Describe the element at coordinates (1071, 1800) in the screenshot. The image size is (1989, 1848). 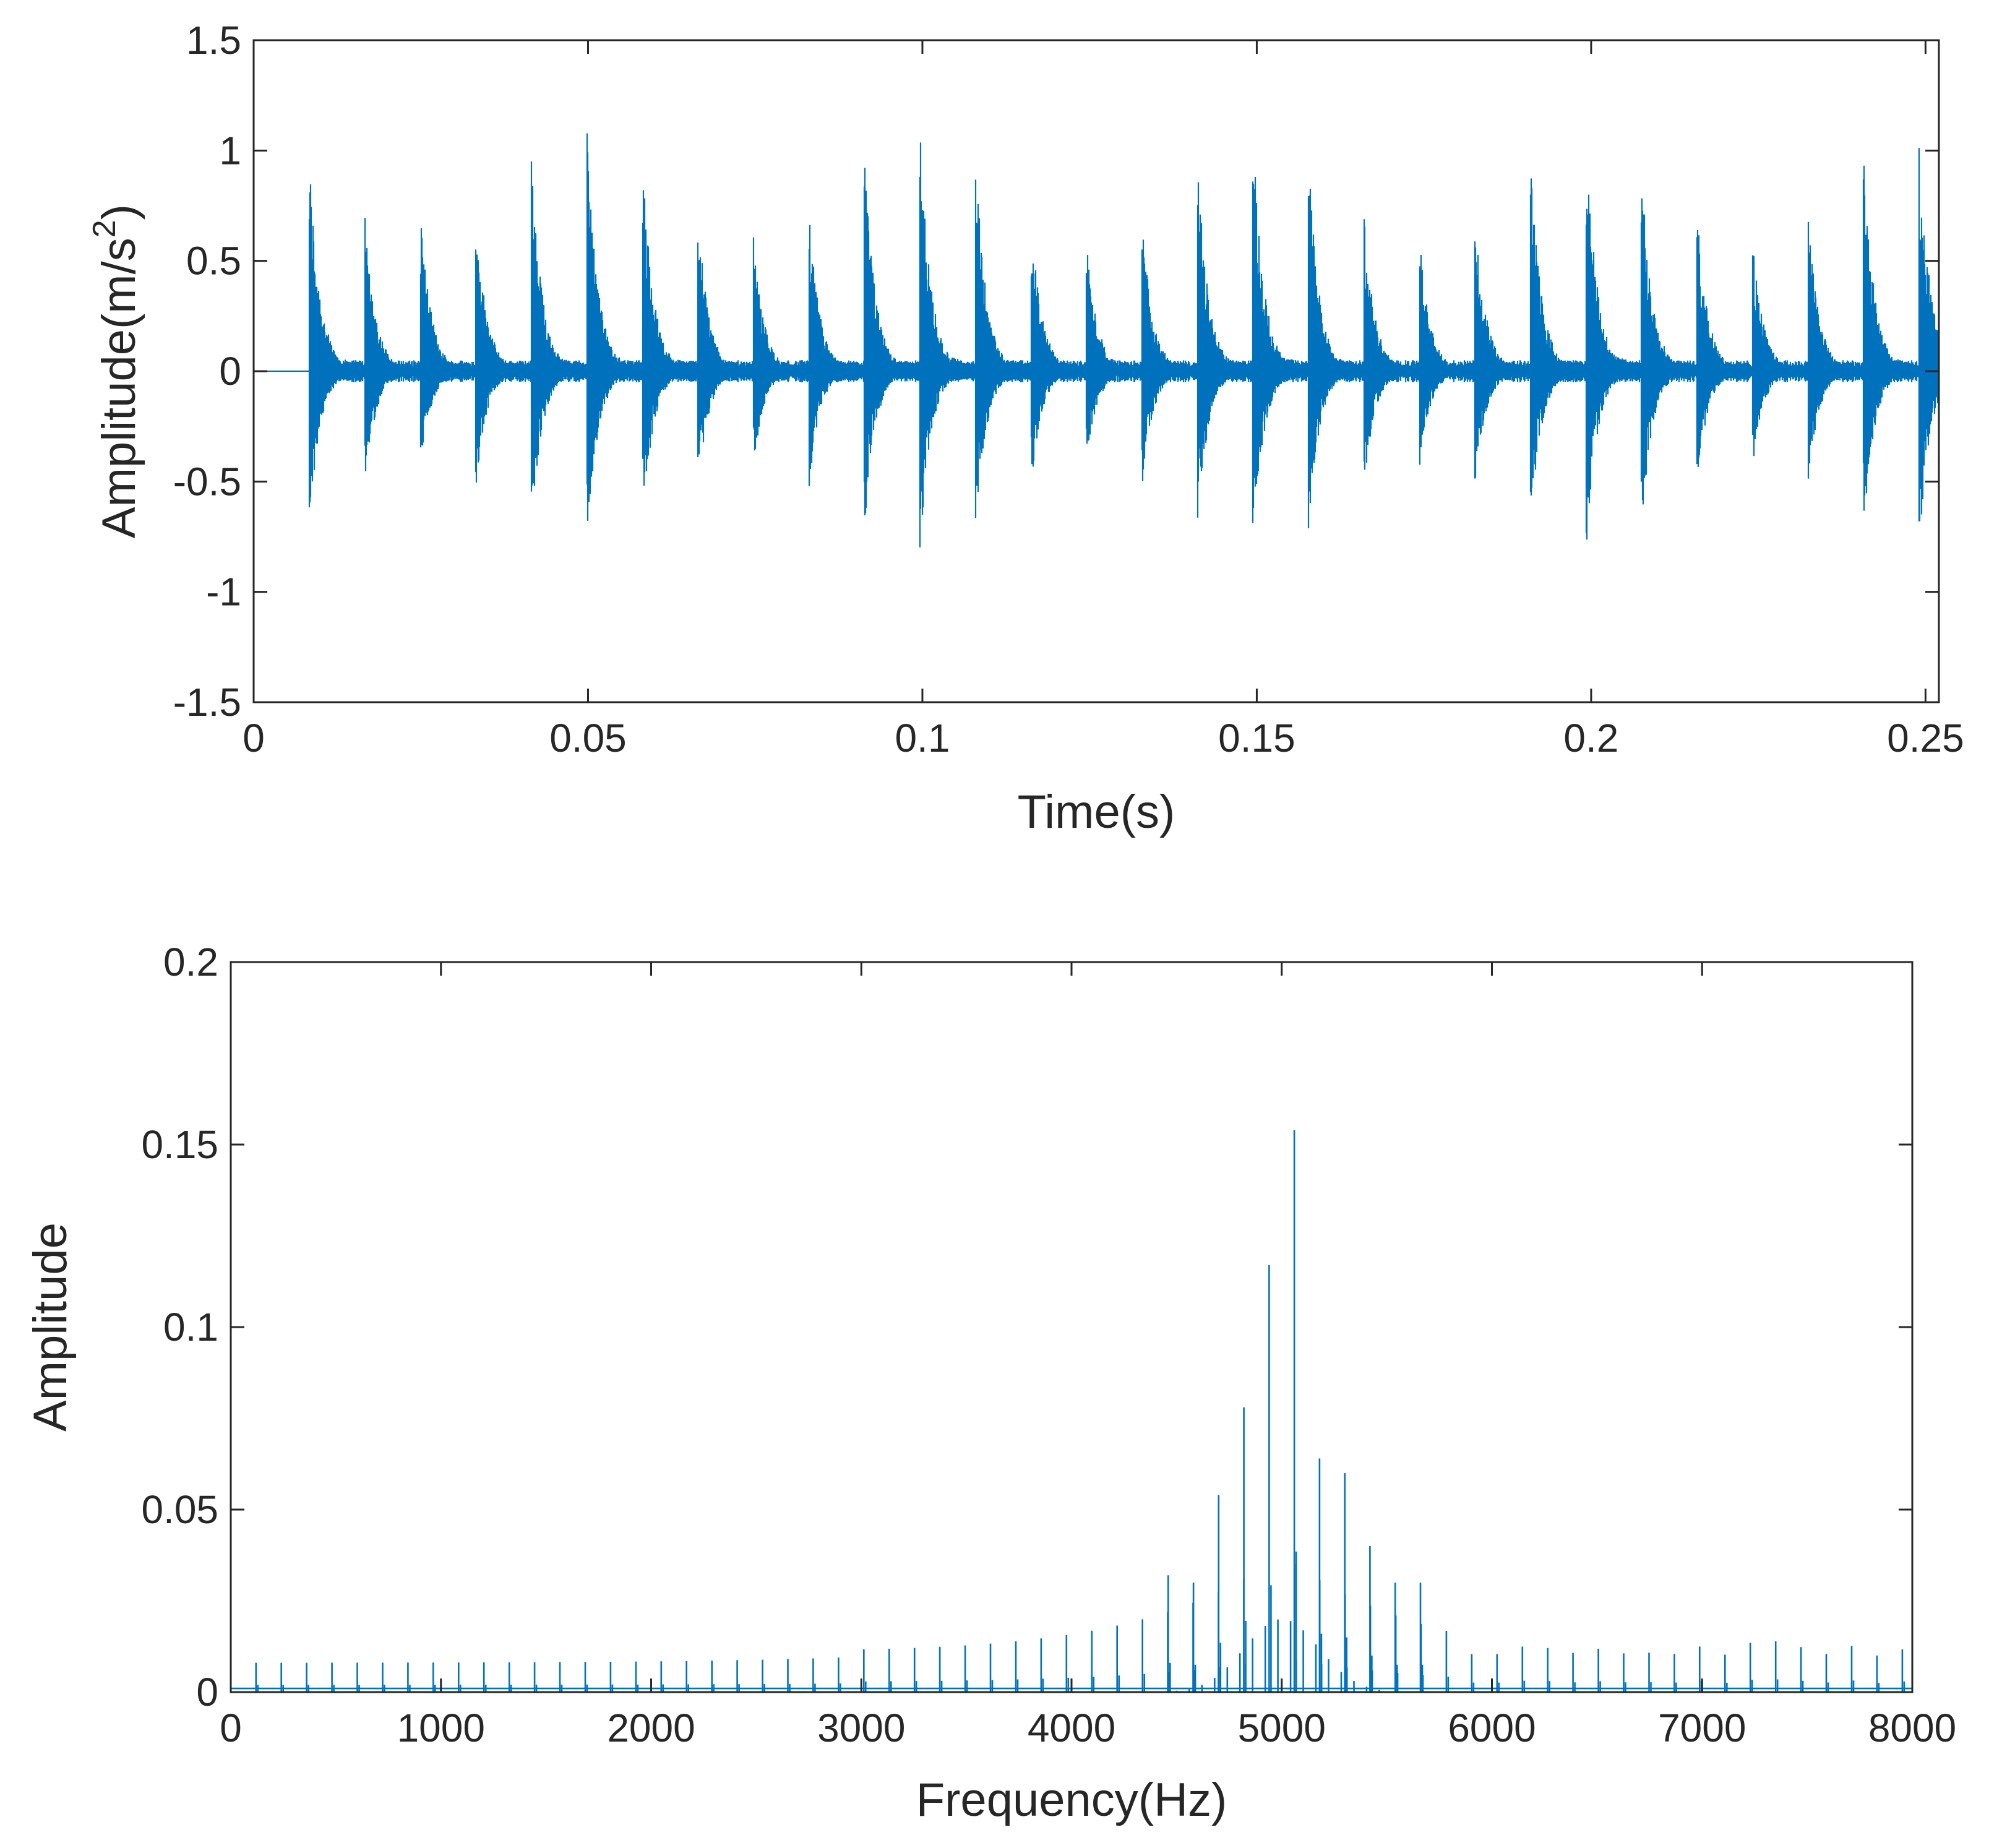
I see `freq-x-axis-title: Frequency(Hz)` at that location.